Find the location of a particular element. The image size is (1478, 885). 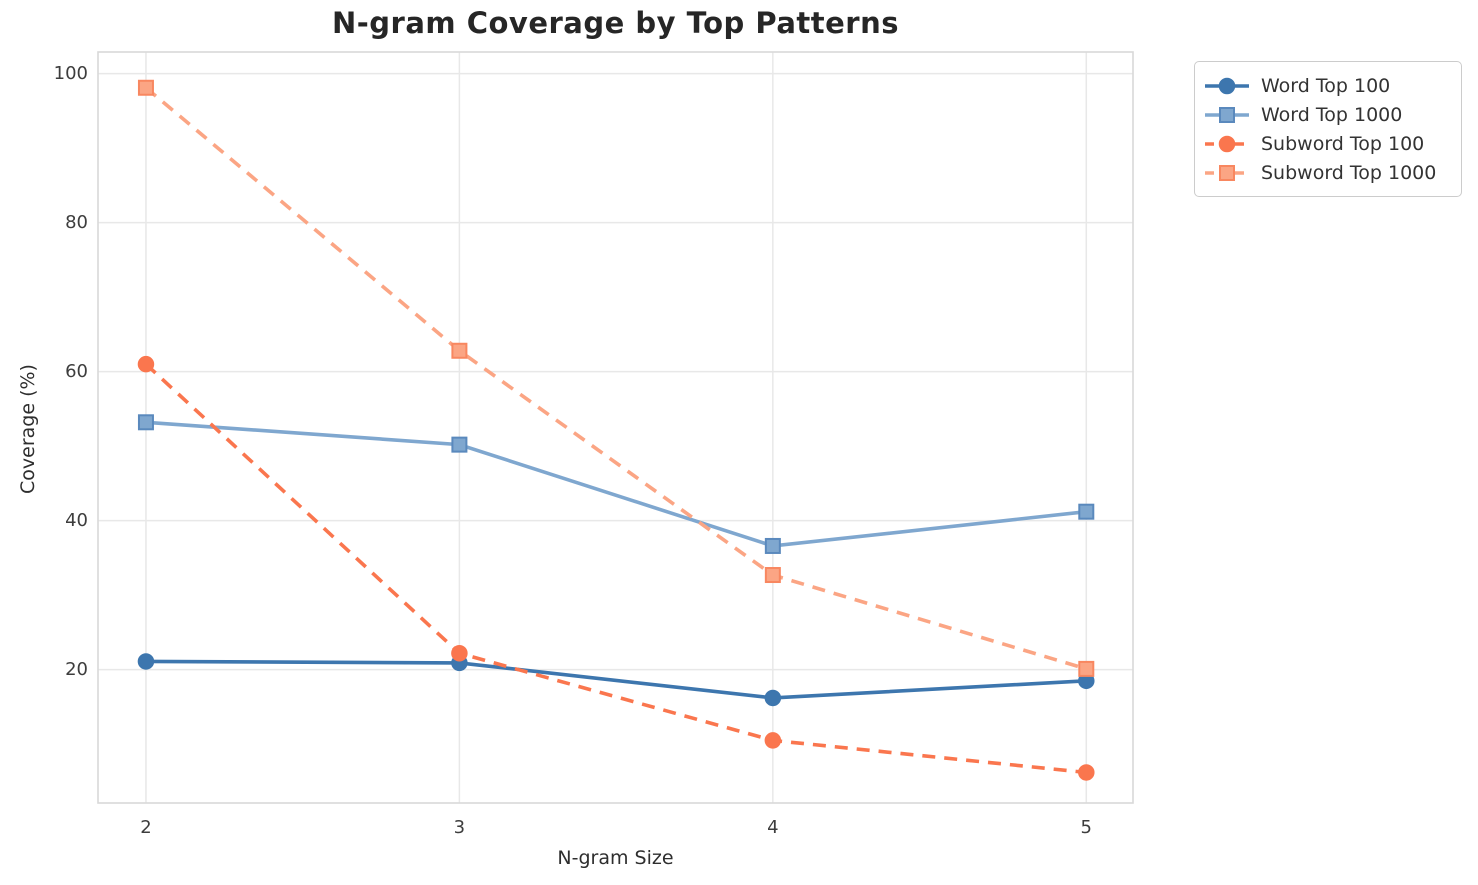

marker-word-top-100-x4 is located at coordinates (773, 698).